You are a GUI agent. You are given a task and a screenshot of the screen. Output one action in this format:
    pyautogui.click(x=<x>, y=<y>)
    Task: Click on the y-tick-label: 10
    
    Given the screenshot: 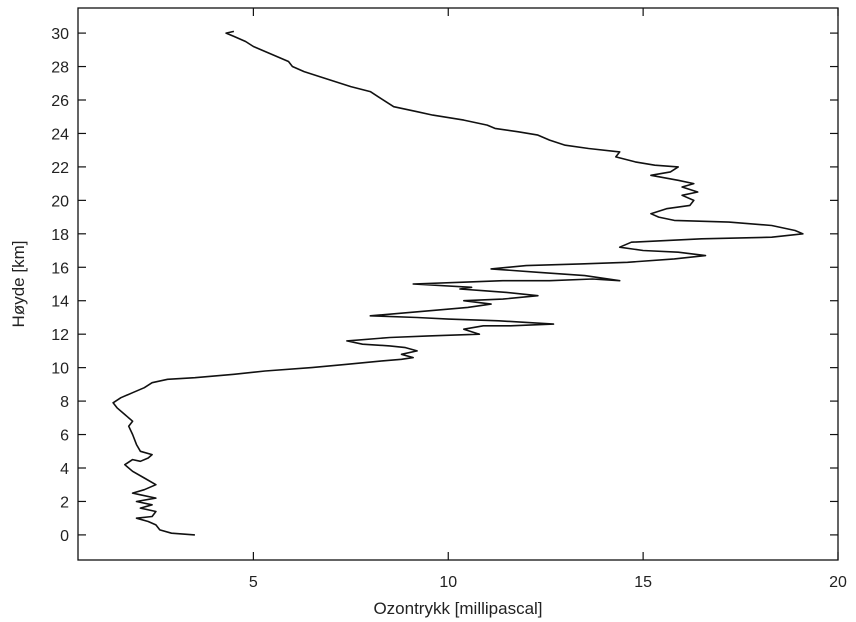 What is the action you would take?
    pyautogui.click(x=60, y=369)
    